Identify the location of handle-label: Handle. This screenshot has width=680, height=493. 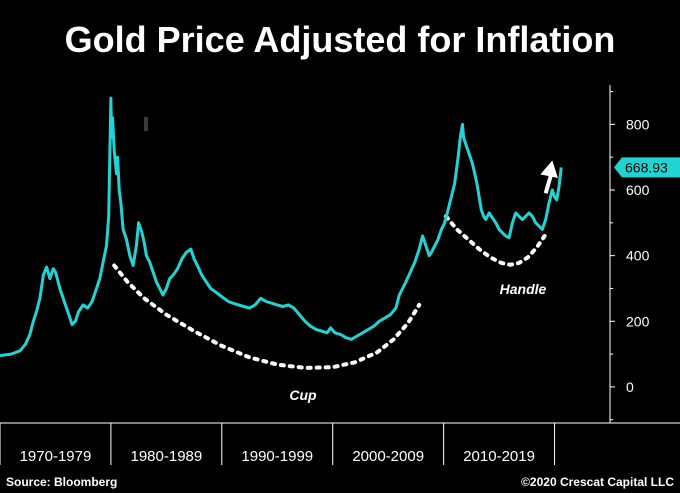
(523, 289).